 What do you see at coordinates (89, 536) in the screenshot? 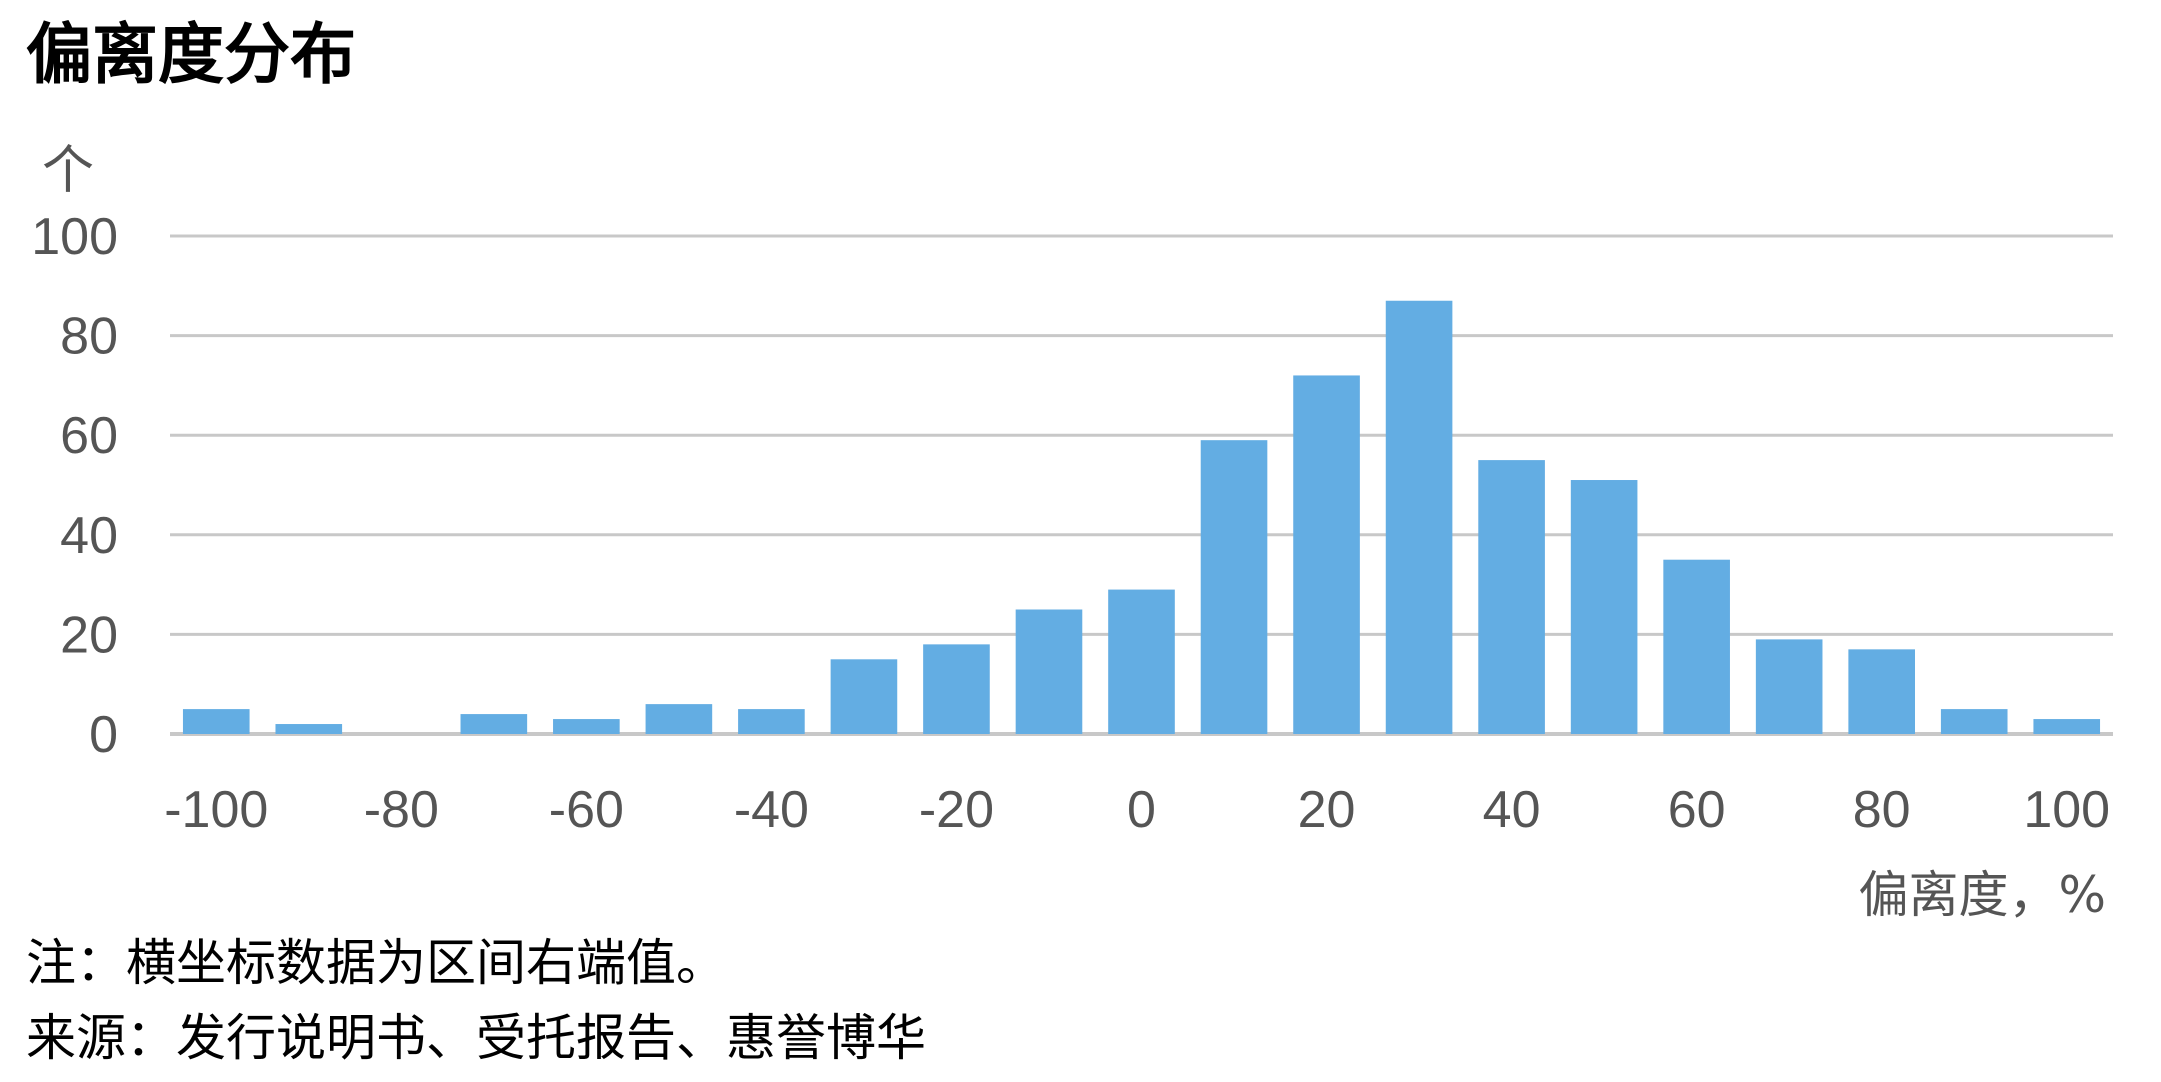
I see `y-tick-label: 40` at bounding box center [89, 536].